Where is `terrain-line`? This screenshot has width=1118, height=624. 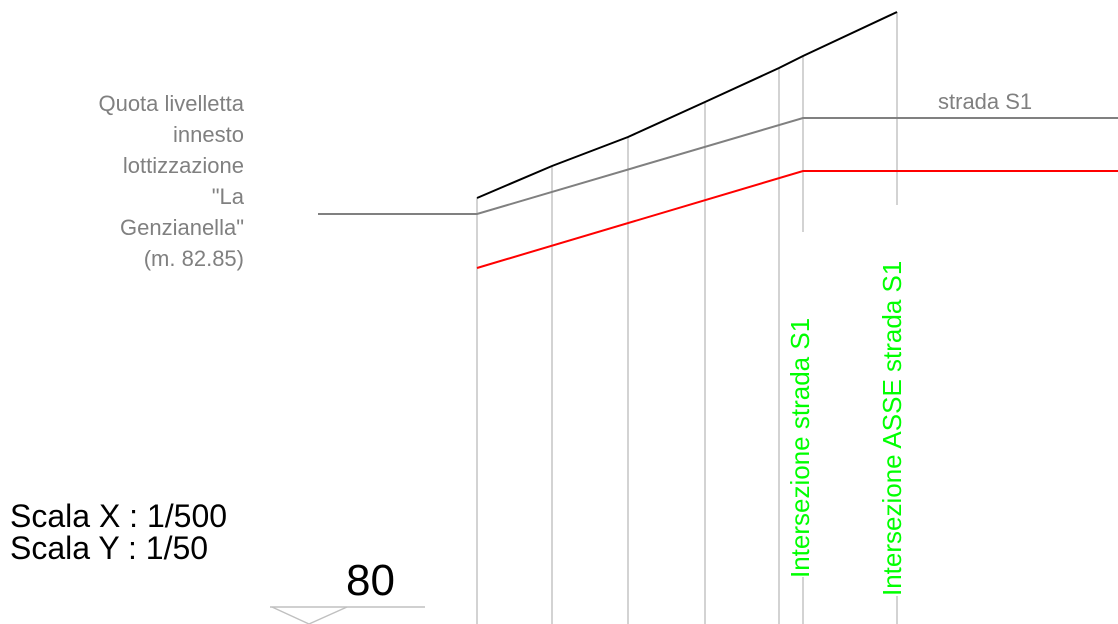 terrain-line is located at coordinates (687, 105).